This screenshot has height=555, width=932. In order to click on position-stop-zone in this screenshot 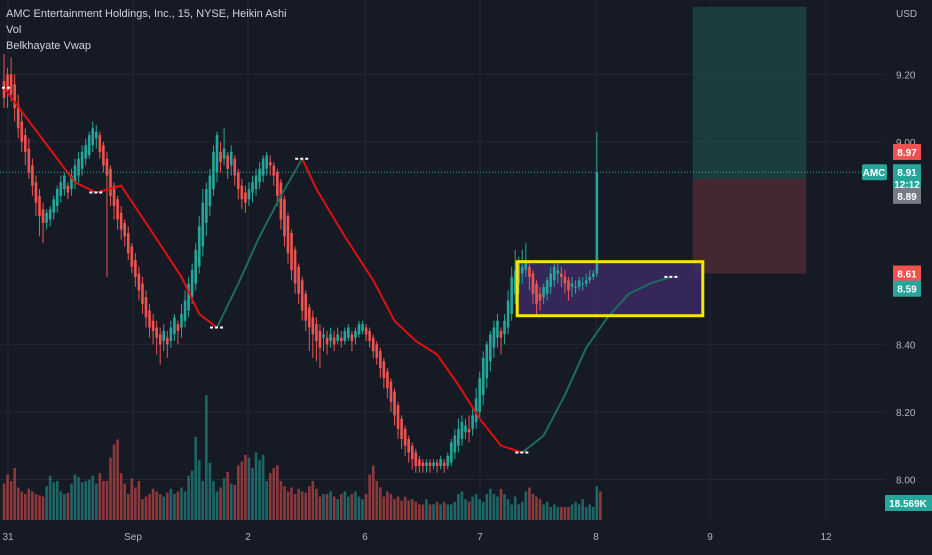, I will do `click(749, 226)`.